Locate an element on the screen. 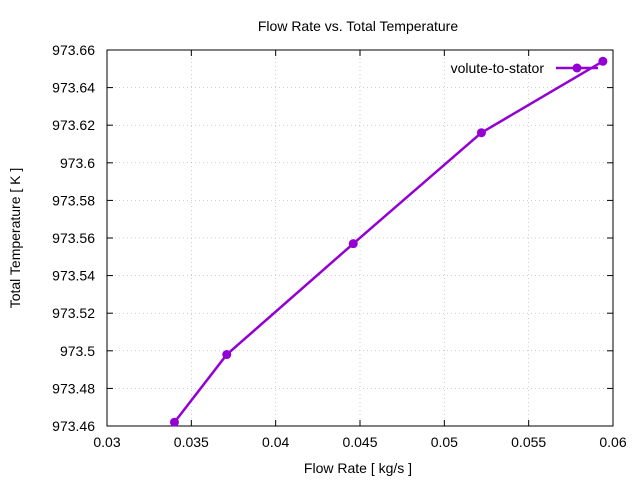 The image size is (640, 480). legend-marker is located at coordinates (577, 68).